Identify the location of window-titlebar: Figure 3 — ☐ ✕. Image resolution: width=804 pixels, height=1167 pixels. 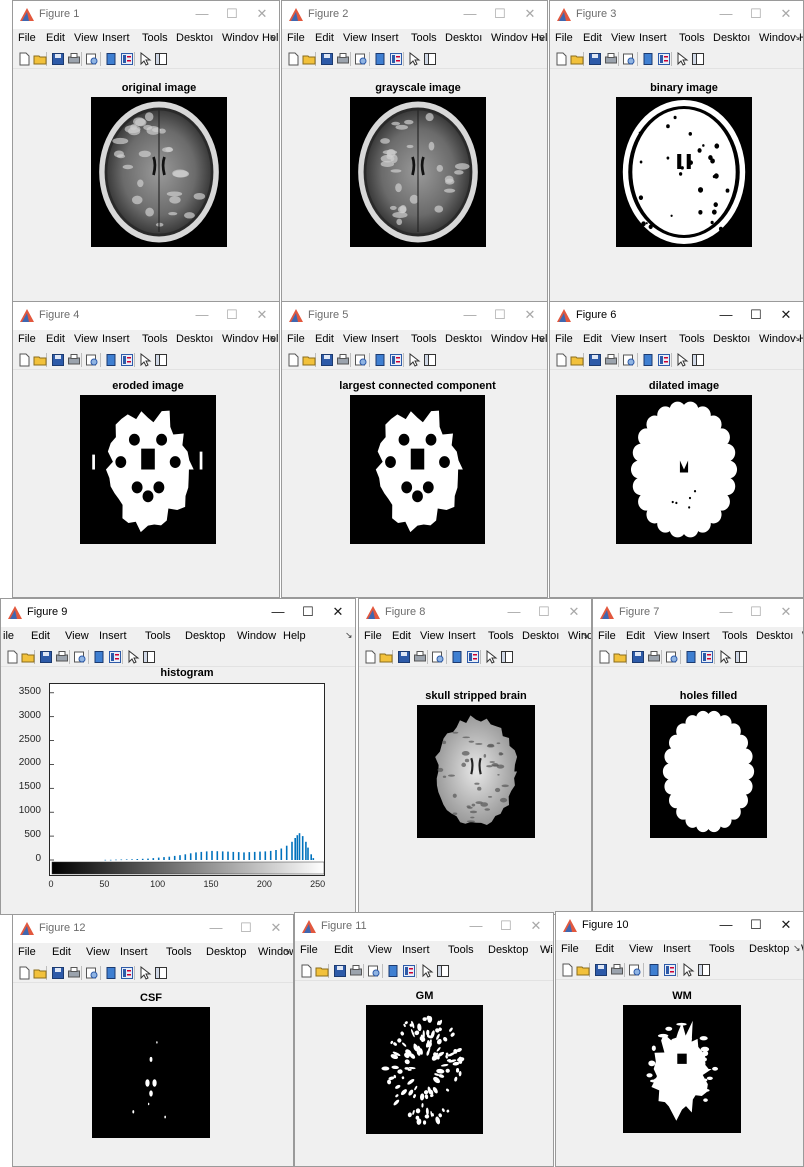
(676, 15).